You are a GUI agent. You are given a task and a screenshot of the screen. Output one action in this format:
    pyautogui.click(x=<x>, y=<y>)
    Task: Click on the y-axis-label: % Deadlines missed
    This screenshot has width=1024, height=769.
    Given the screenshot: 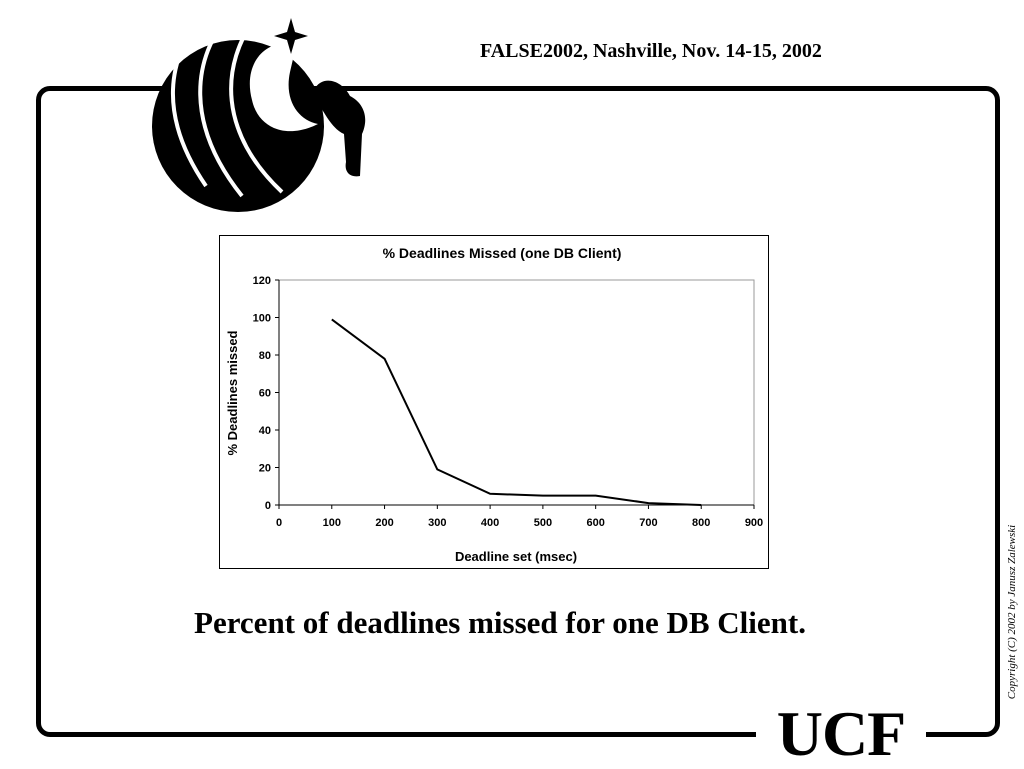 What is the action you would take?
    pyautogui.click(x=232, y=392)
    